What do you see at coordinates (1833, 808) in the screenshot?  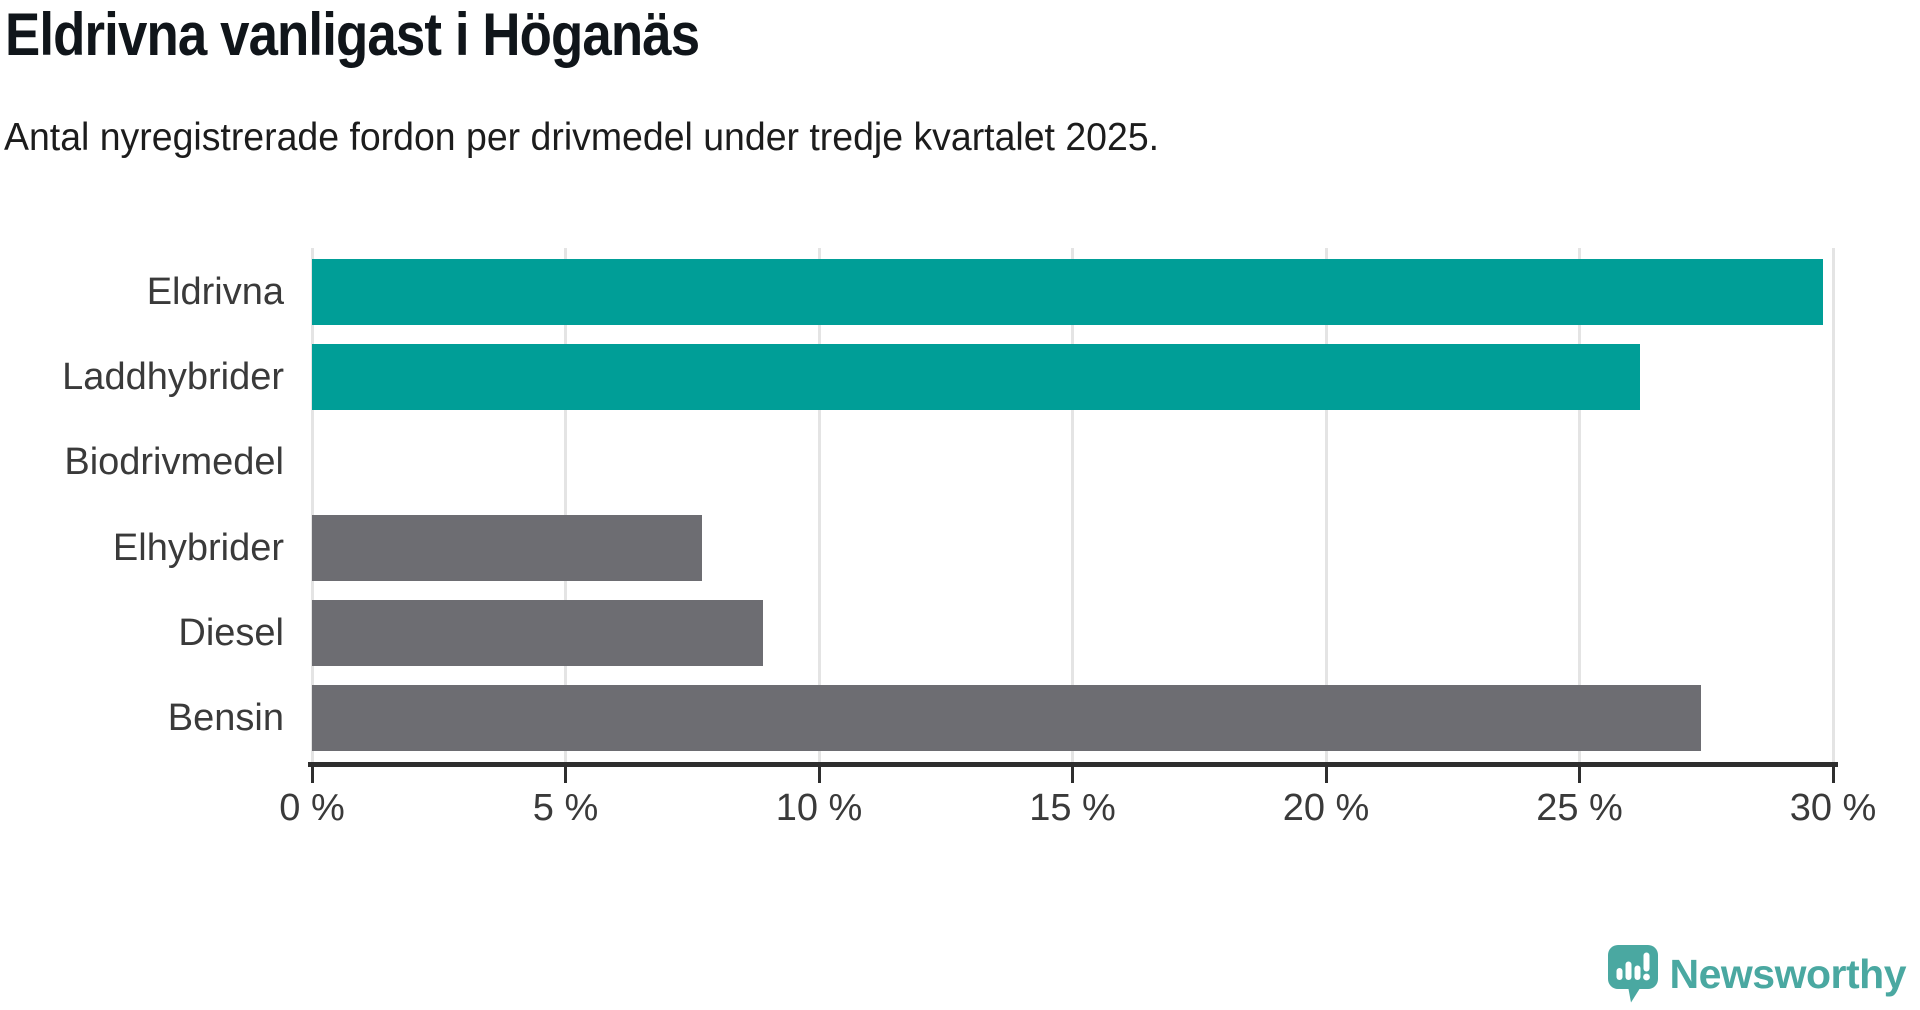 I see `x-tick-label-30: 30 %` at bounding box center [1833, 808].